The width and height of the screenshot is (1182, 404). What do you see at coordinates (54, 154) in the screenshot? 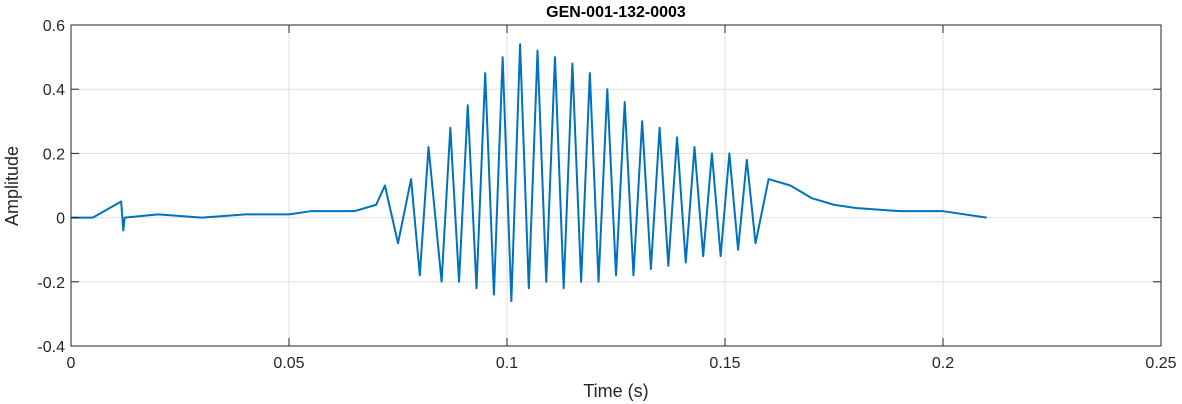
I see `y-tick-label: 0.2` at bounding box center [54, 154].